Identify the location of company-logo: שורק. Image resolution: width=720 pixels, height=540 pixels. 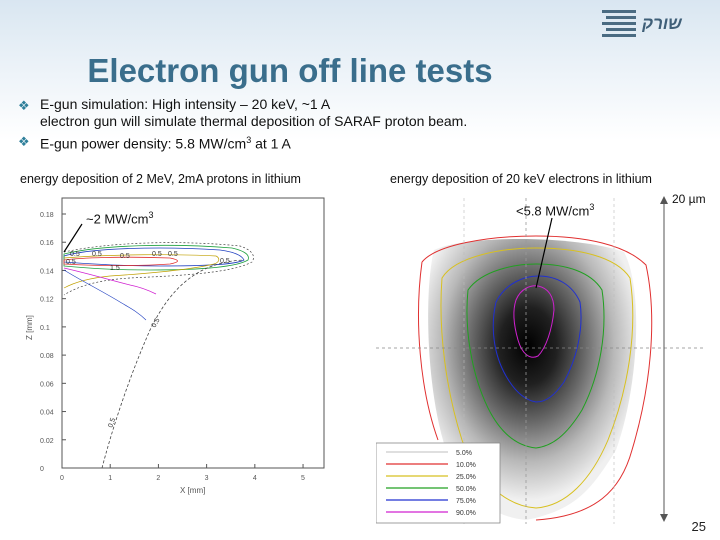
(642, 23).